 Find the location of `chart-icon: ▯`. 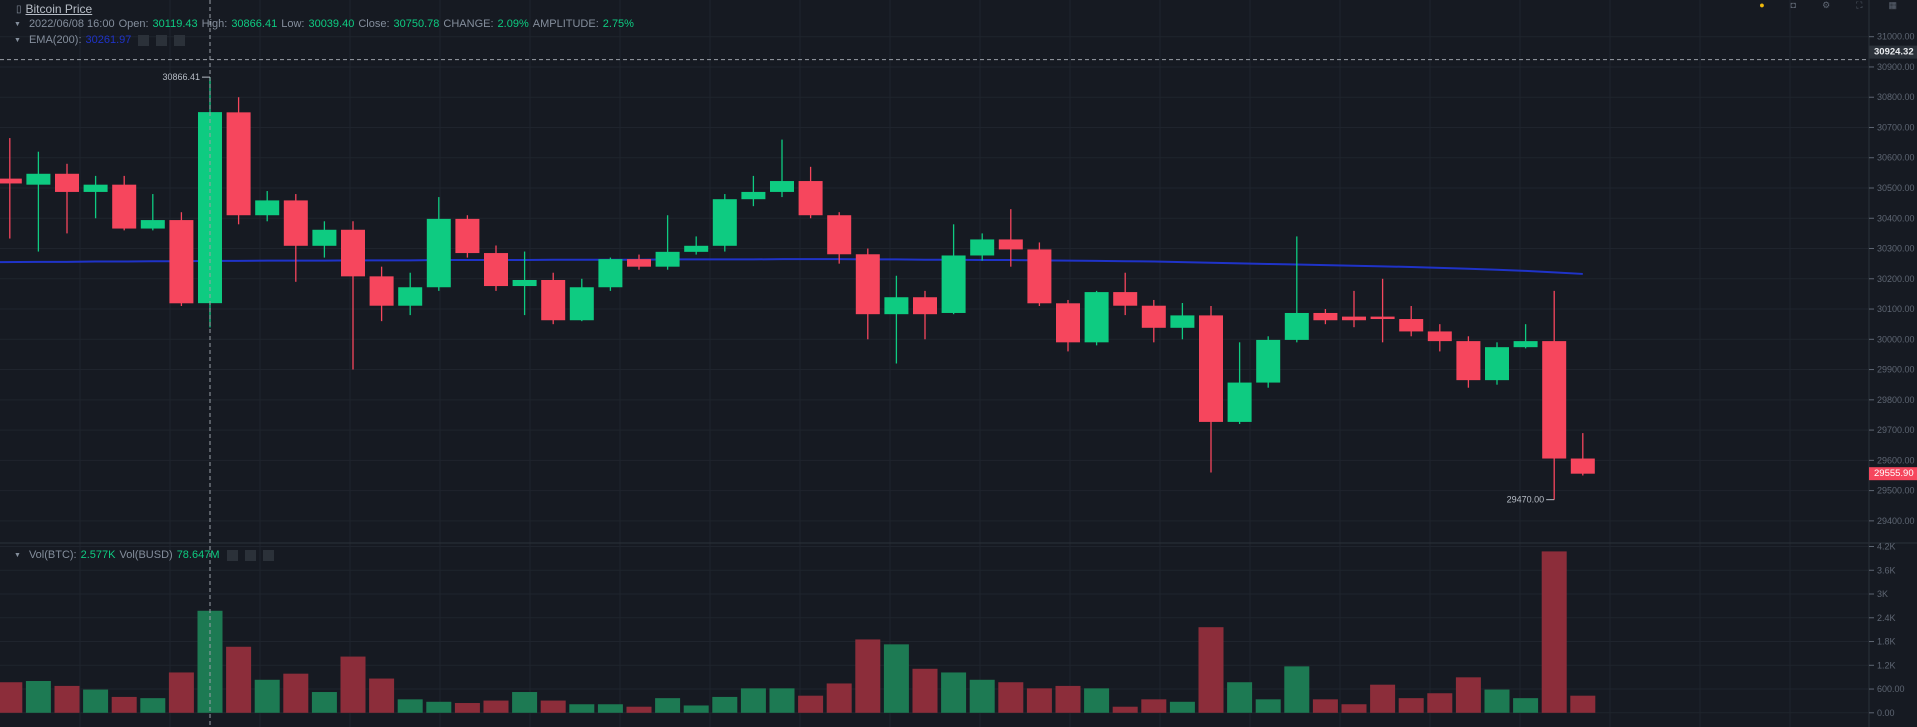

chart-icon: ▯ is located at coordinates (19, 9).